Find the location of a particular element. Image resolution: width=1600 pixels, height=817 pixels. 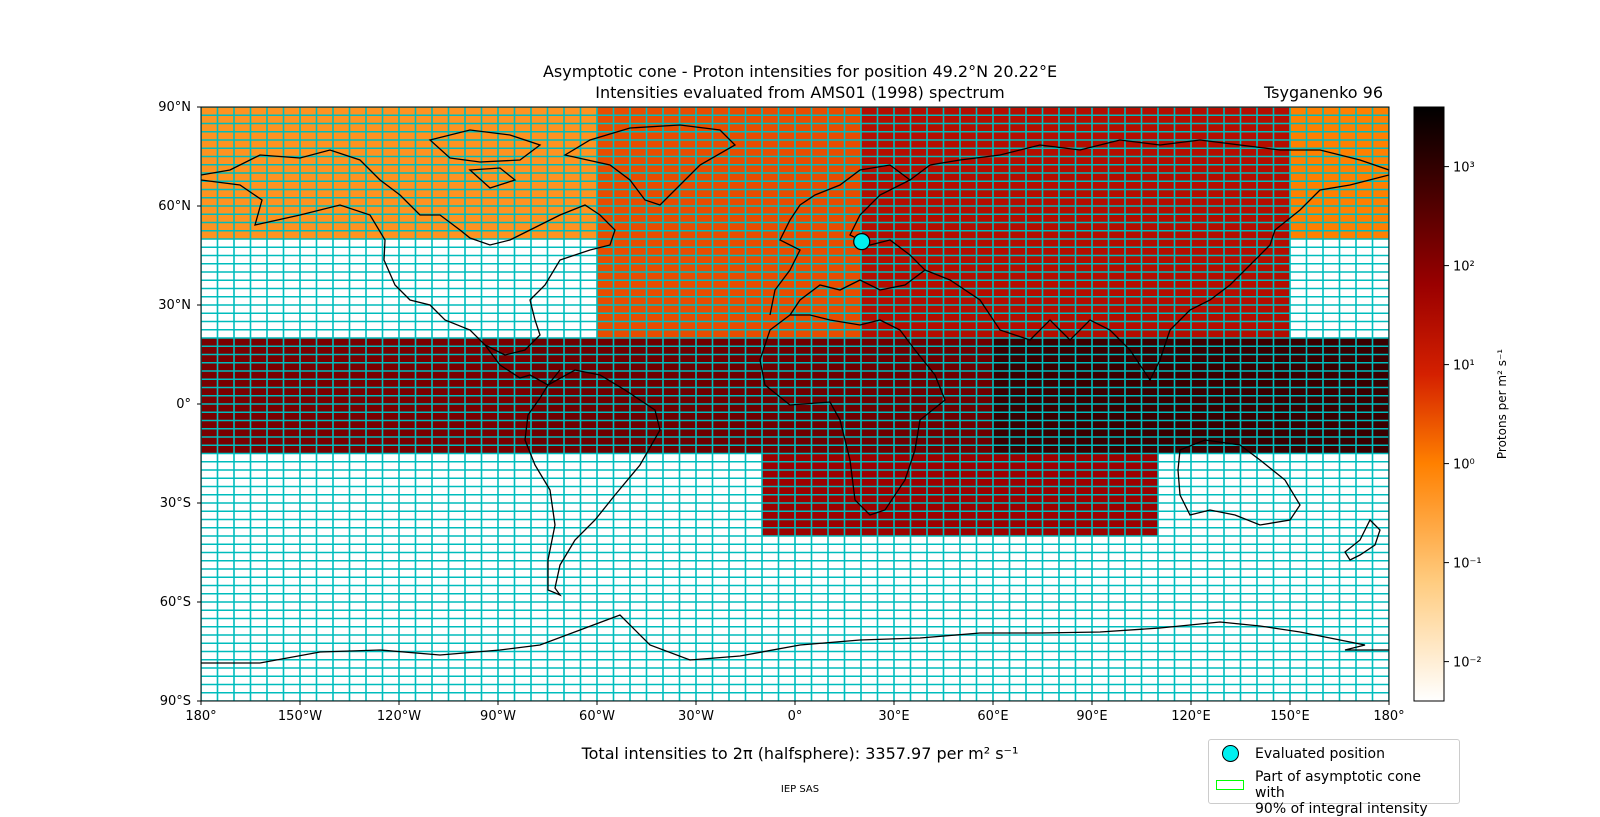

colorbar-tick-label: 10³ is located at coordinates (1464, 168).